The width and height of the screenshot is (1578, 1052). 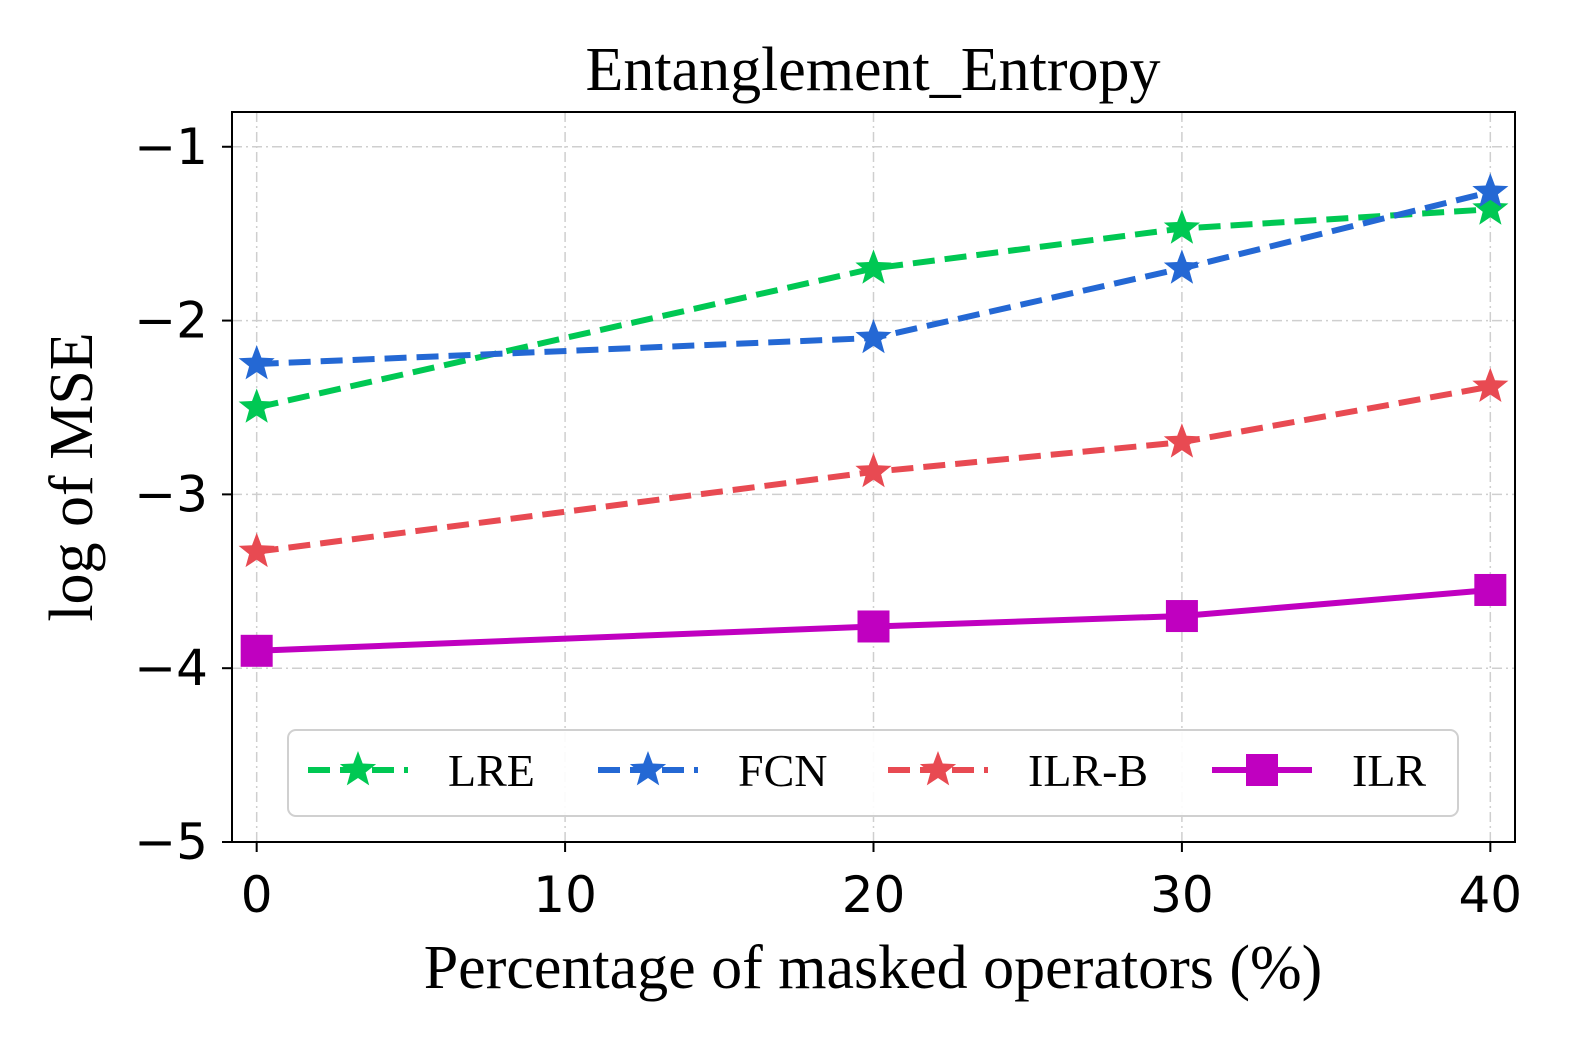 What do you see at coordinates (565, 895) in the screenshot?
I see `x-tick-label: 10` at bounding box center [565, 895].